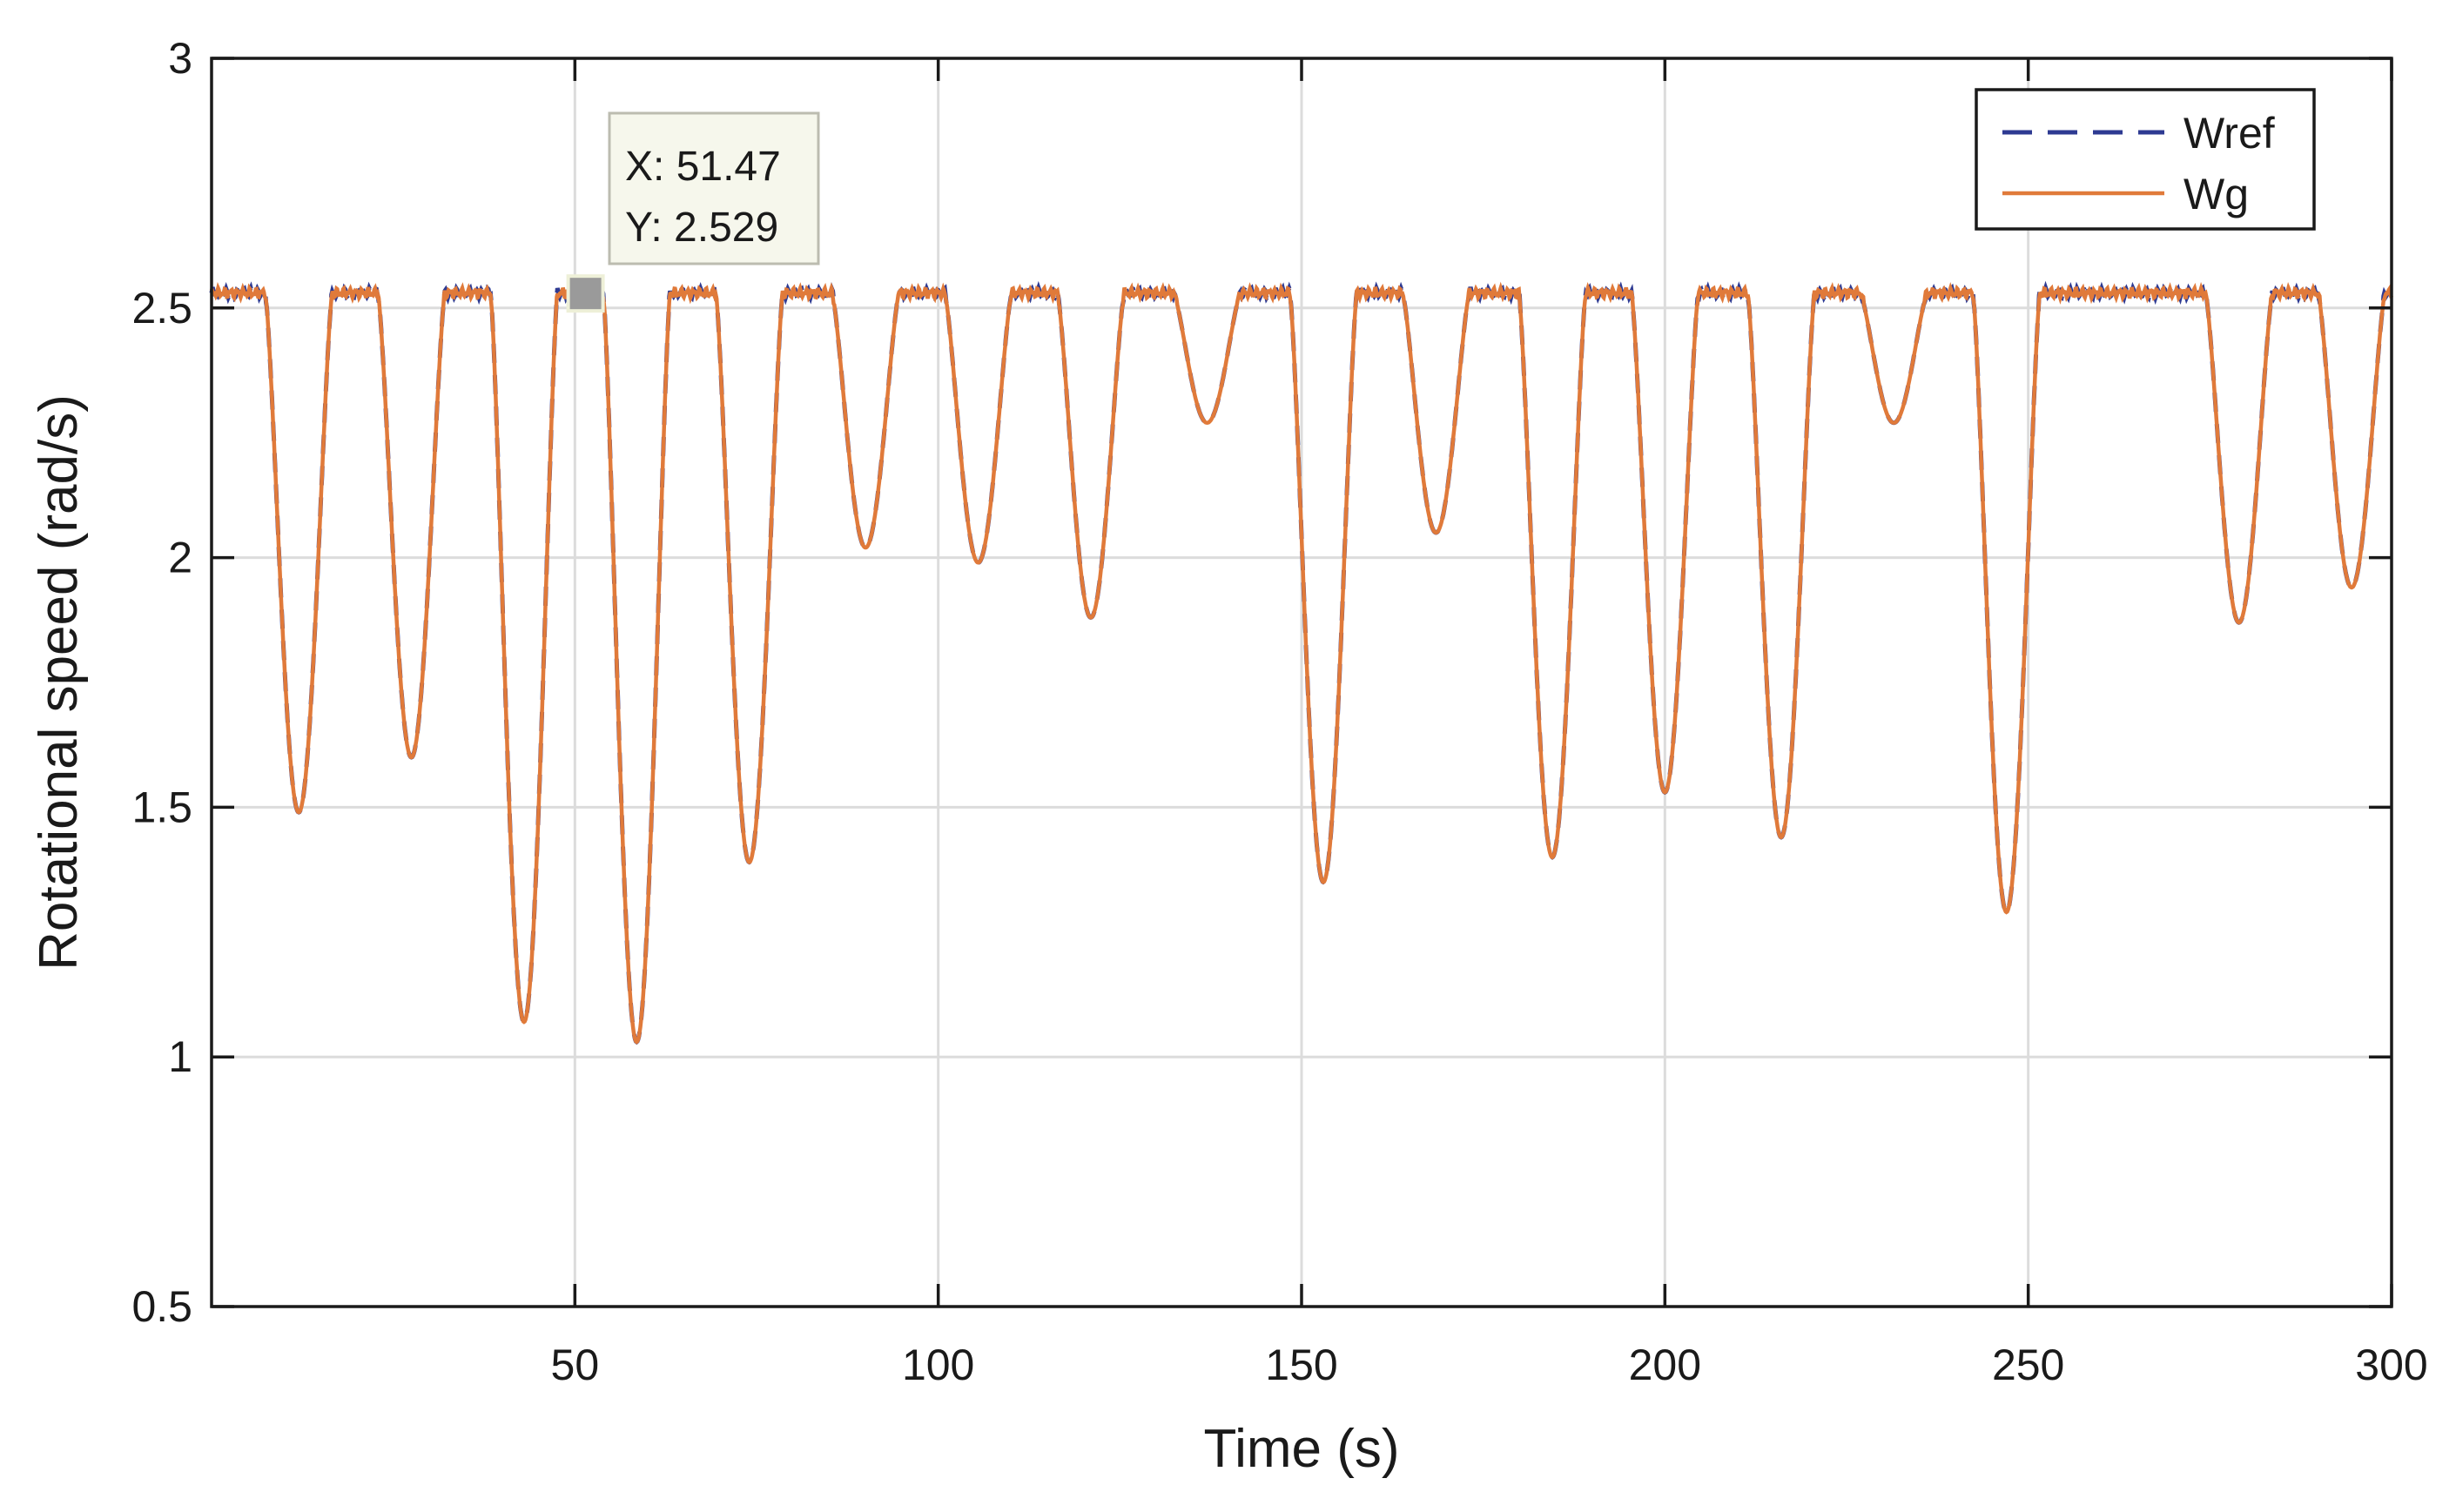  Describe the element at coordinates (1302, 1449) in the screenshot. I see `x-axis-label: Time (s)` at that location.